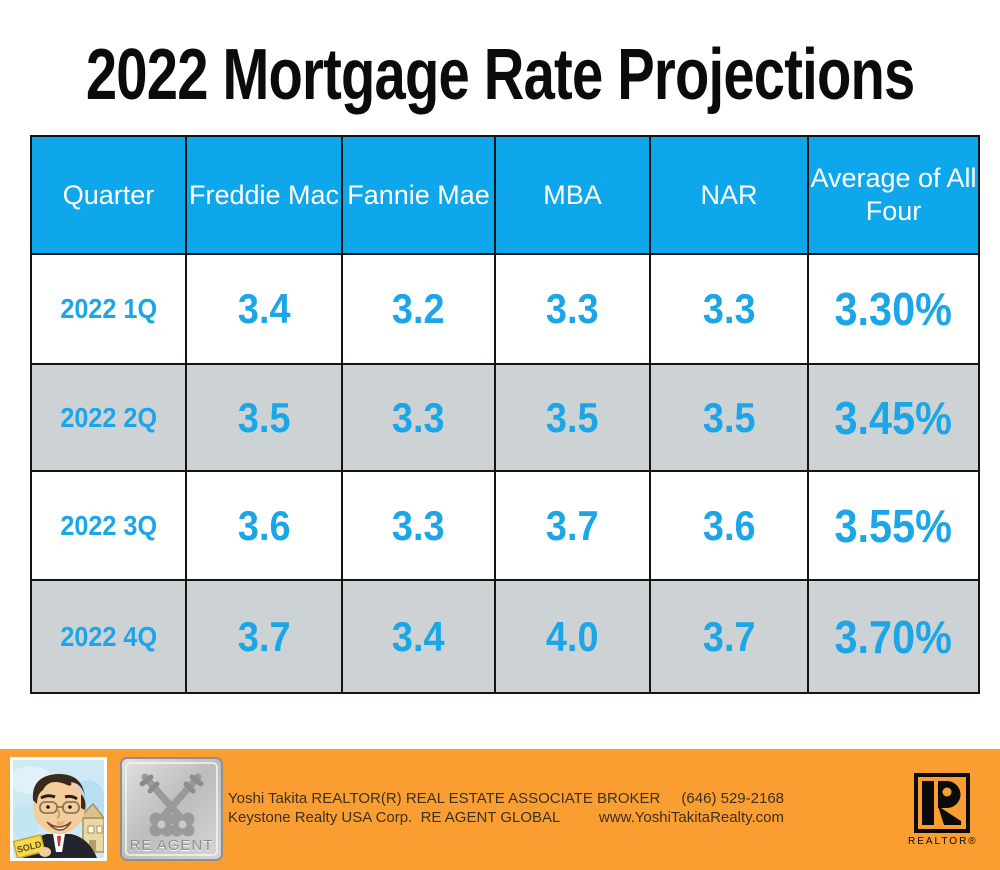 This screenshot has width=1000, height=870. What do you see at coordinates (172, 845) in the screenshot?
I see `re-agent-label-text: RE AGENT` at bounding box center [172, 845].